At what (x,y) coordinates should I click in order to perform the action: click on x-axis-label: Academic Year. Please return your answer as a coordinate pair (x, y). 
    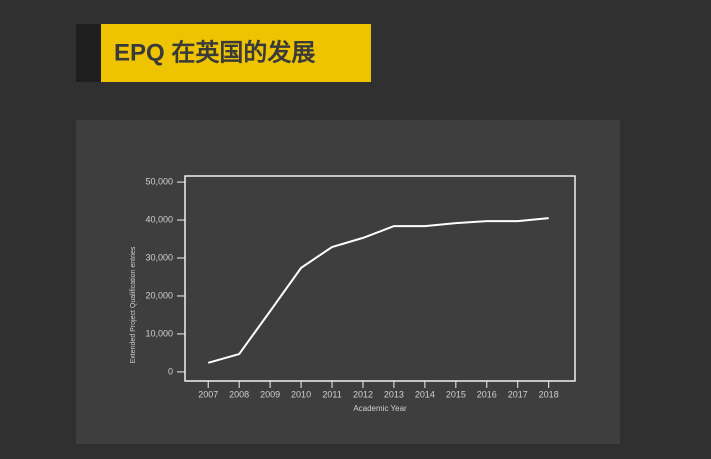
    Looking at the image, I should click on (380, 408).